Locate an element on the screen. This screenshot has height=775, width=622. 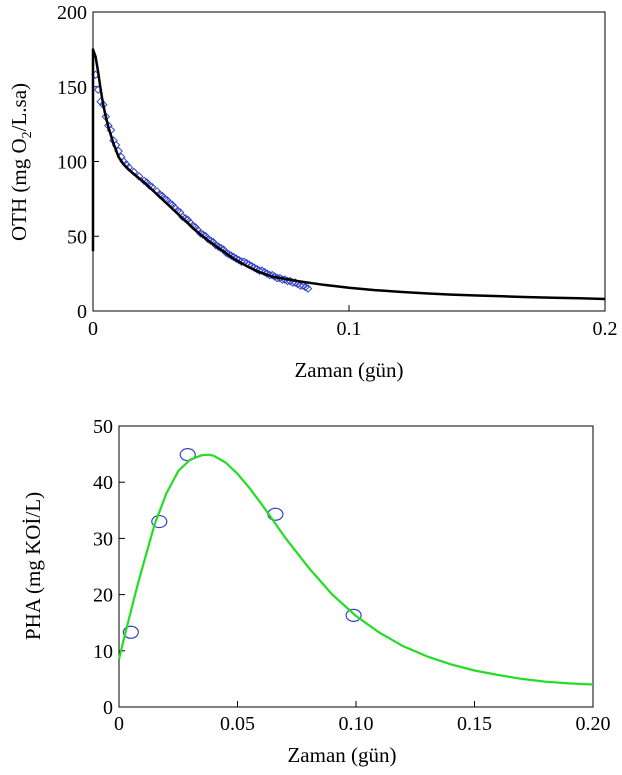
oth-y-tick-label: 50 is located at coordinates (77, 237).